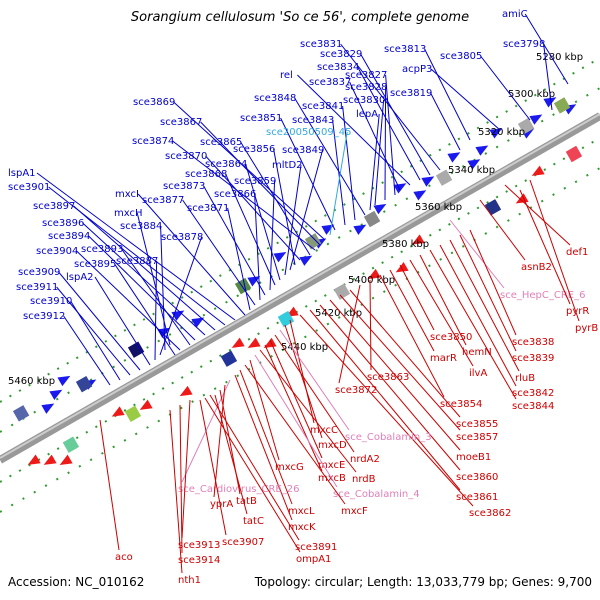 The image size is (600, 600). I want to click on gene-label-forward: sce3843, so click(313, 120).